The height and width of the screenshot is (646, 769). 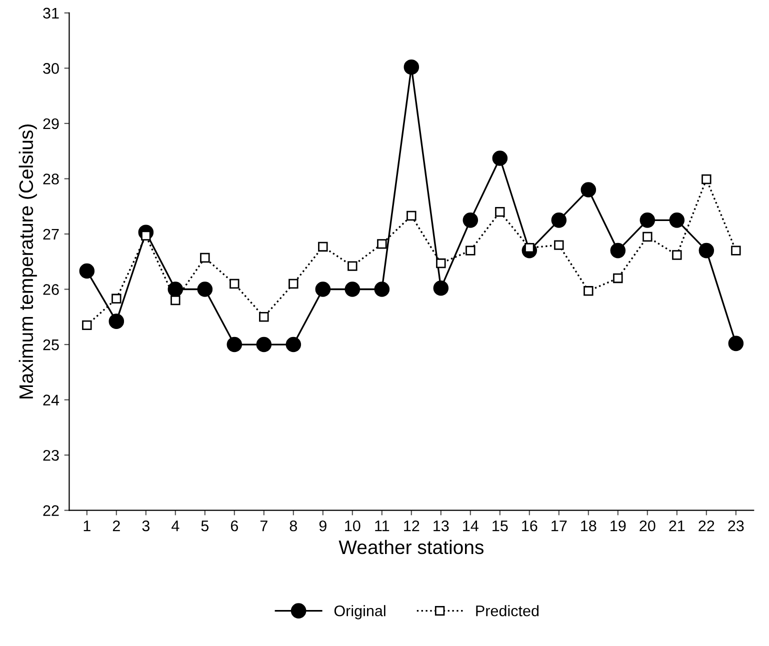 I want to click on x-tick-label: 11, so click(x=382, y=526).